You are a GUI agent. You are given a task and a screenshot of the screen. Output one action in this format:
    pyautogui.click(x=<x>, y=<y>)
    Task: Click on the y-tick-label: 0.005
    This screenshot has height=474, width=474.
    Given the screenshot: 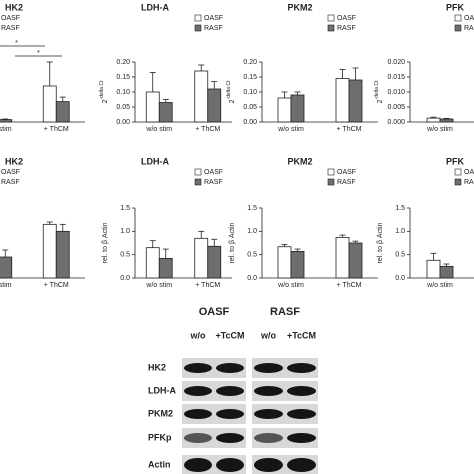 What is the action you would take?
    pyautogui.click(x=396, y=107)
    